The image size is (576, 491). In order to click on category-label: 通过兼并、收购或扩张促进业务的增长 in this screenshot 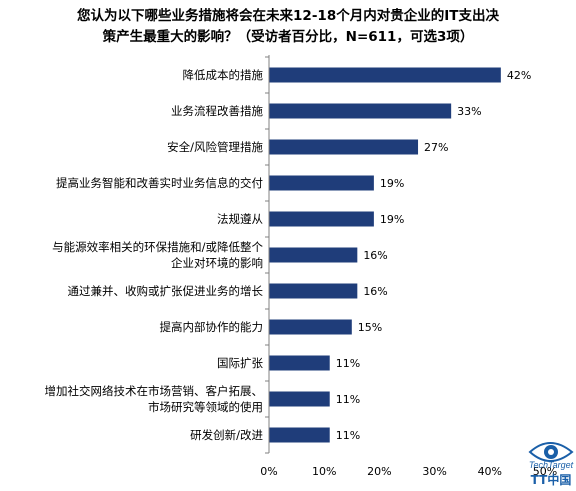, I will do `click(166, 291)`.